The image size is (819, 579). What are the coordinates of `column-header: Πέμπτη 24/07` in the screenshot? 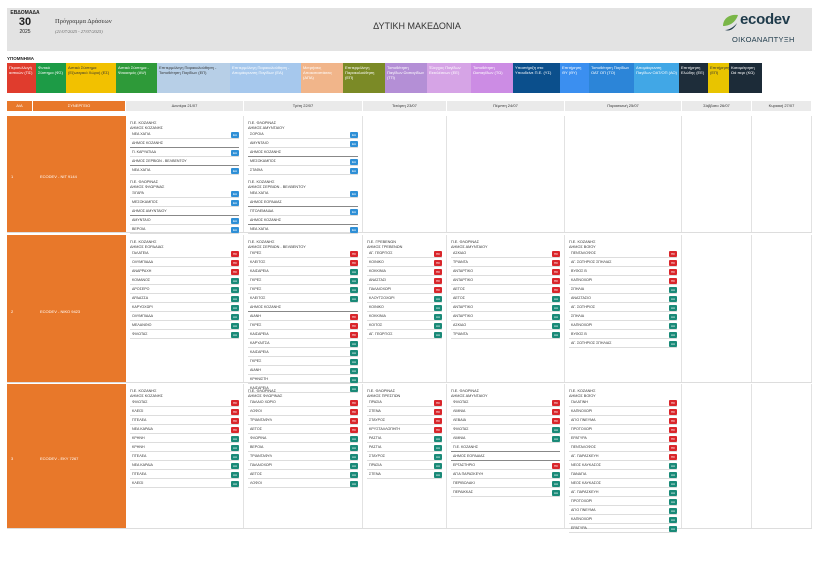 It's located at (506, 106).